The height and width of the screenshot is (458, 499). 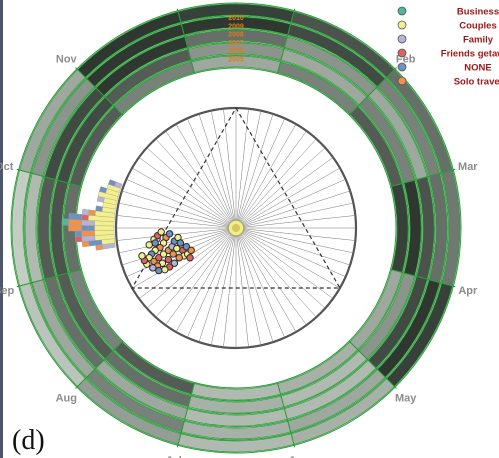 What do you see at coordinates (7, 167) in the screenshot?
I see `month-label: Oct` at bounding box center [7, 167].